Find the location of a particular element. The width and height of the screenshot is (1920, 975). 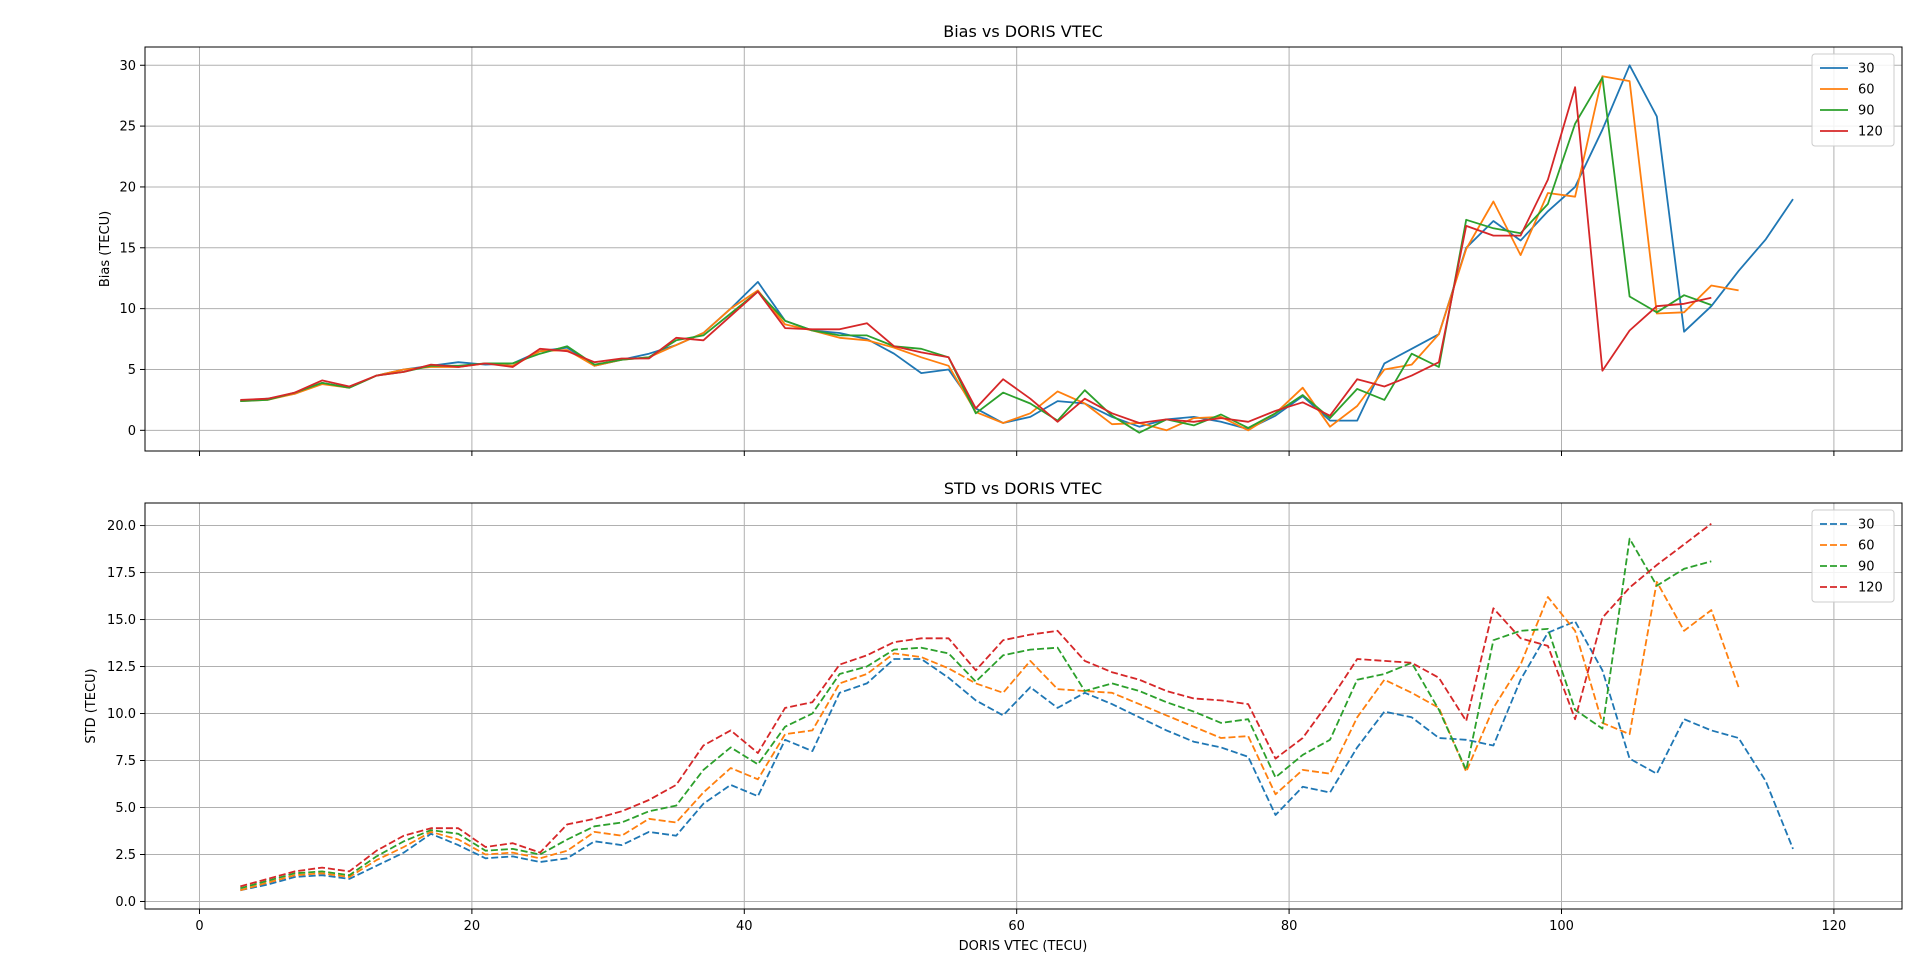

std-chart-x-tick-label: 40 is located at coordinates (744, 926).